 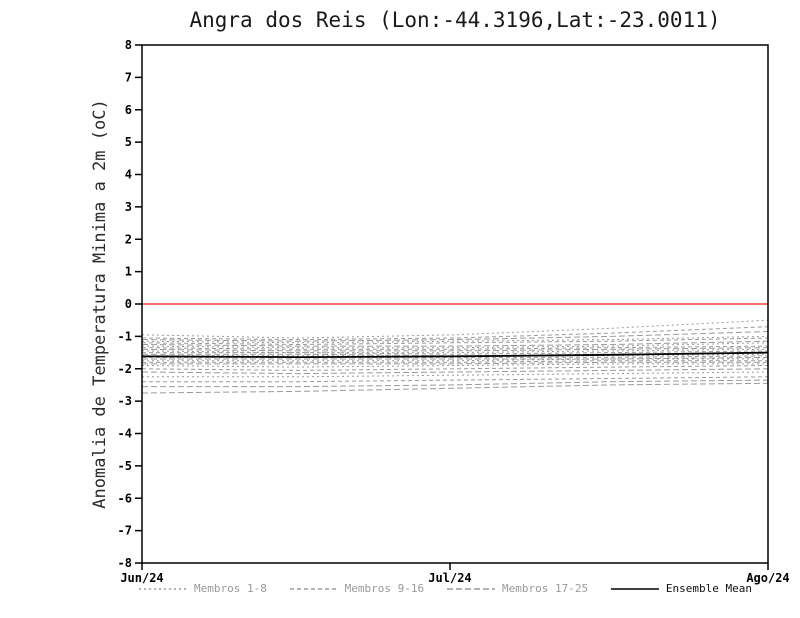 What do you see at coordinates (125, 498) in the screenshot?
I see `y-tick-label: -6` at bounding box center [125, 498].